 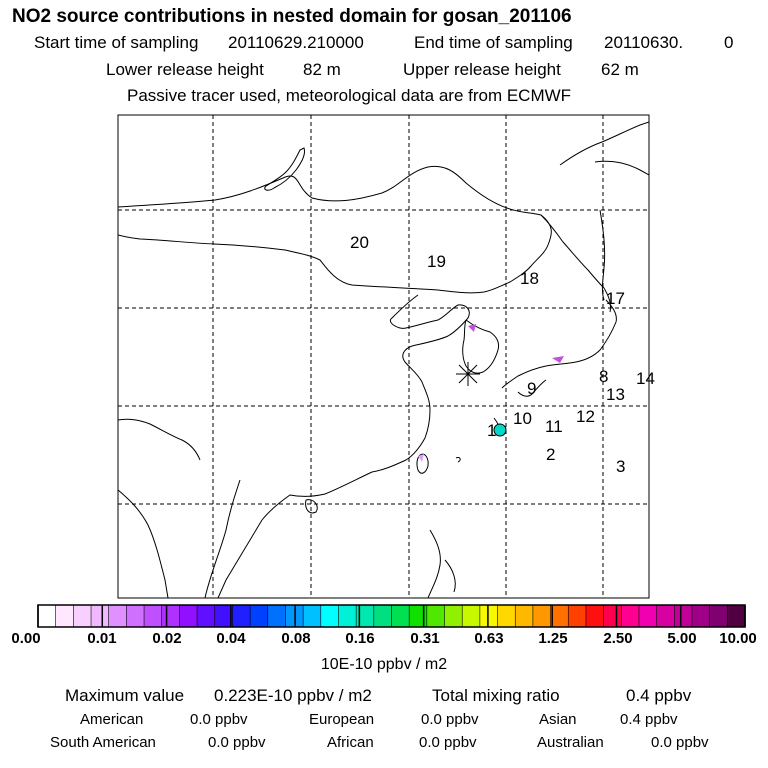 I want to click on colorbar-tick-label: 0.01, so click(x=102, y=638).